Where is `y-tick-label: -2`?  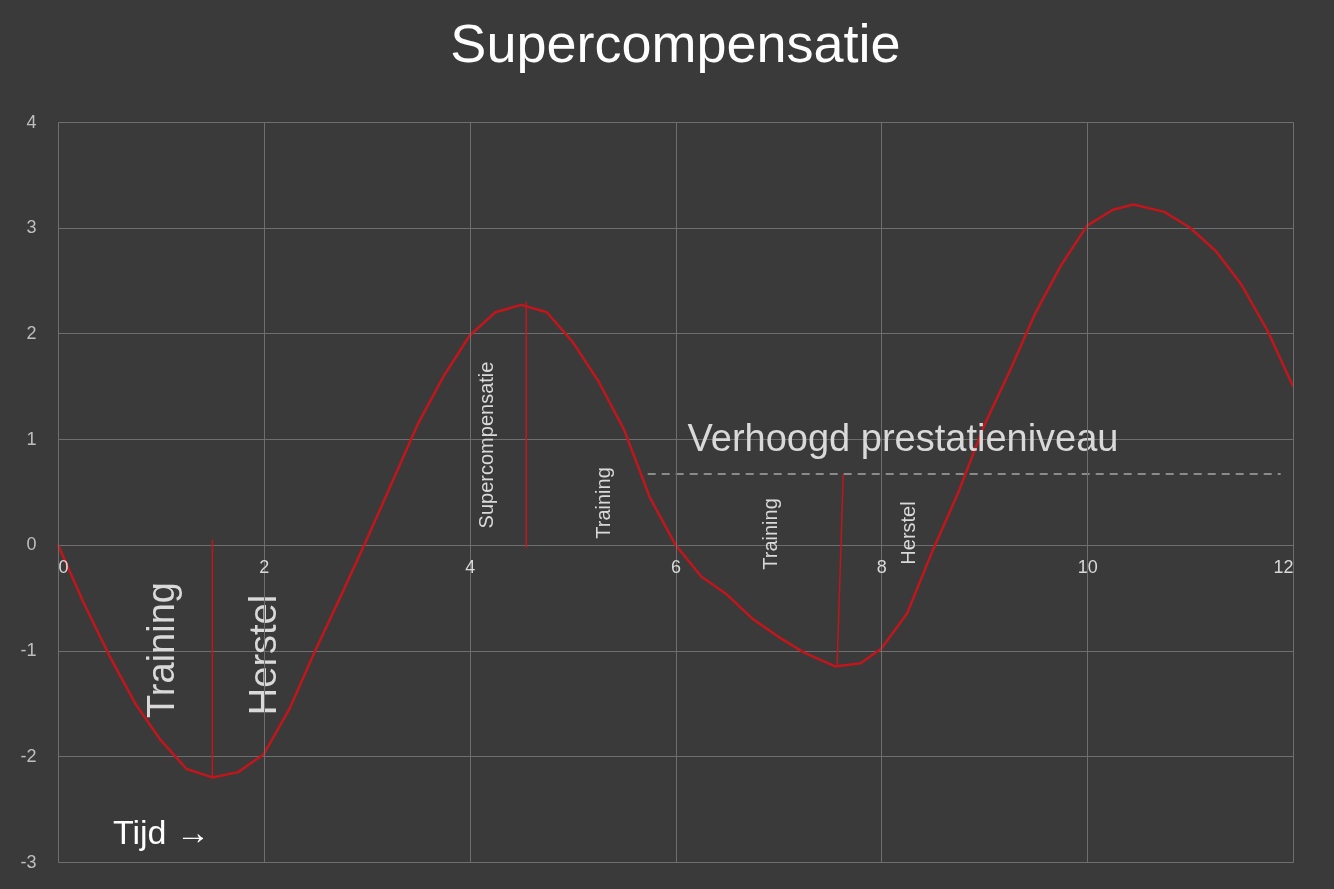
y-tick-label: -2 is located at coordinates (28, 755).